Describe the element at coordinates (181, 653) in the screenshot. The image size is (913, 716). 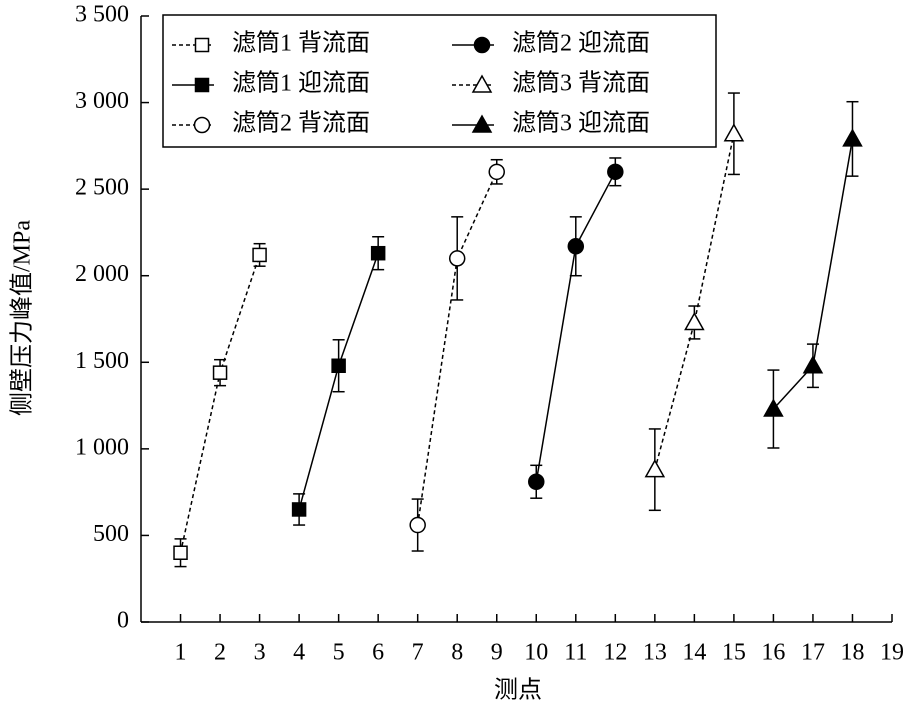
I see `x-tick-label: 1` at that location.